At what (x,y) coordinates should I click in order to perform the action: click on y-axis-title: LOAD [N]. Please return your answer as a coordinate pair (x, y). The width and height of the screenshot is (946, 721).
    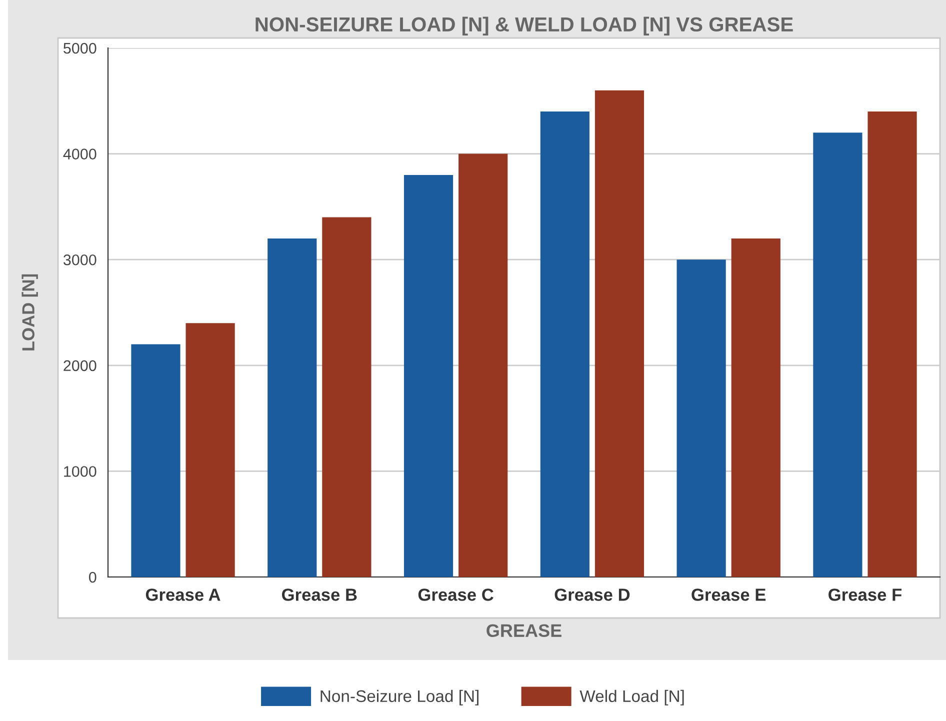
    Looking at the image, I should click on (30, 312).